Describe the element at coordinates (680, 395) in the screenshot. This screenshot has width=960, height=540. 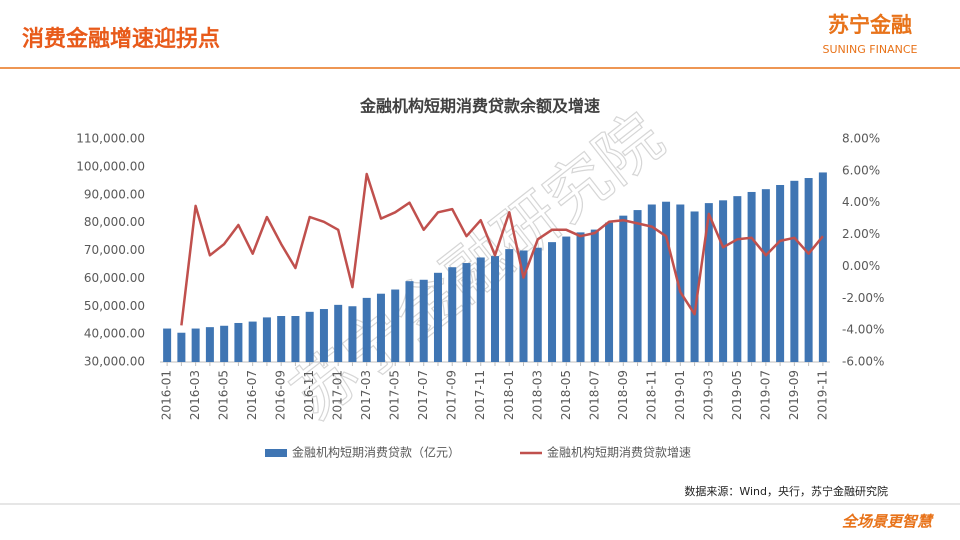
I see `x-tick-label: 2019-01` at that location.